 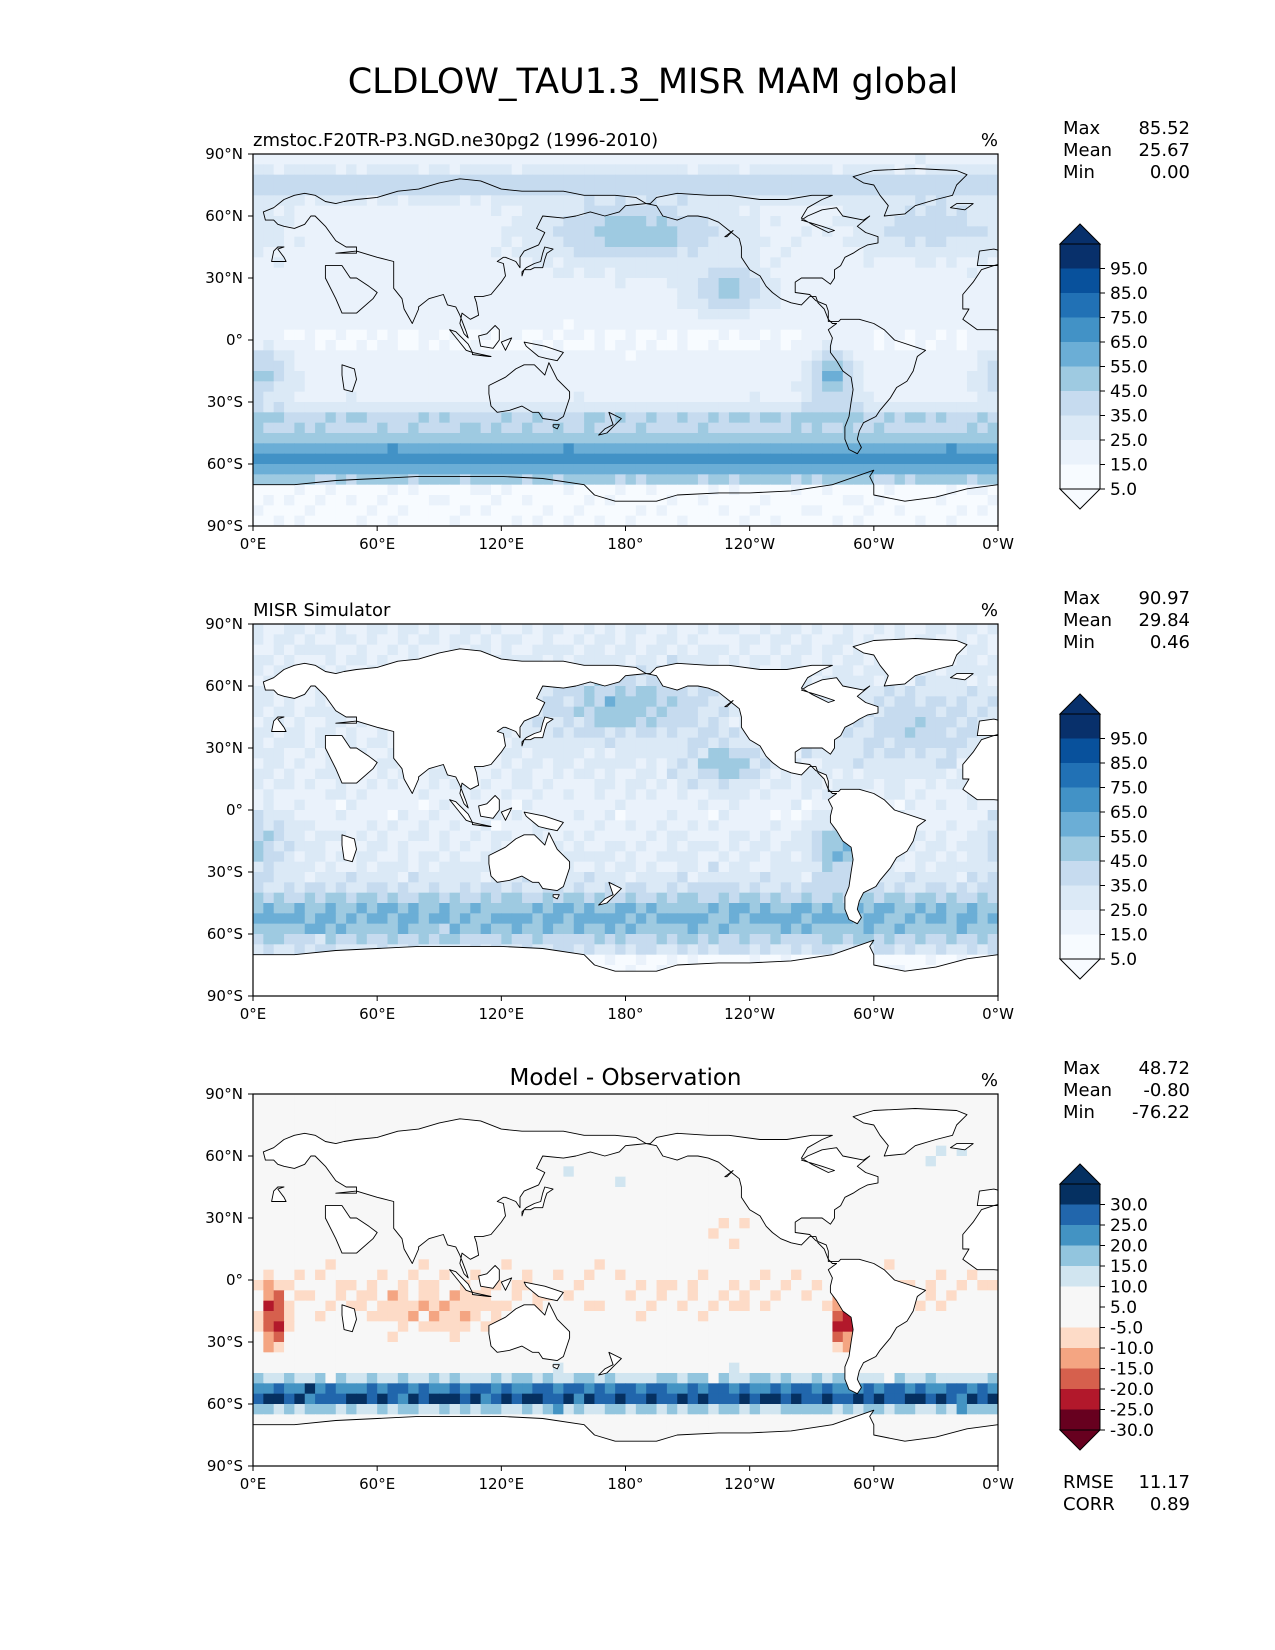 I want to click on x-tick-label: 60°E, so click(x=377, y=544).